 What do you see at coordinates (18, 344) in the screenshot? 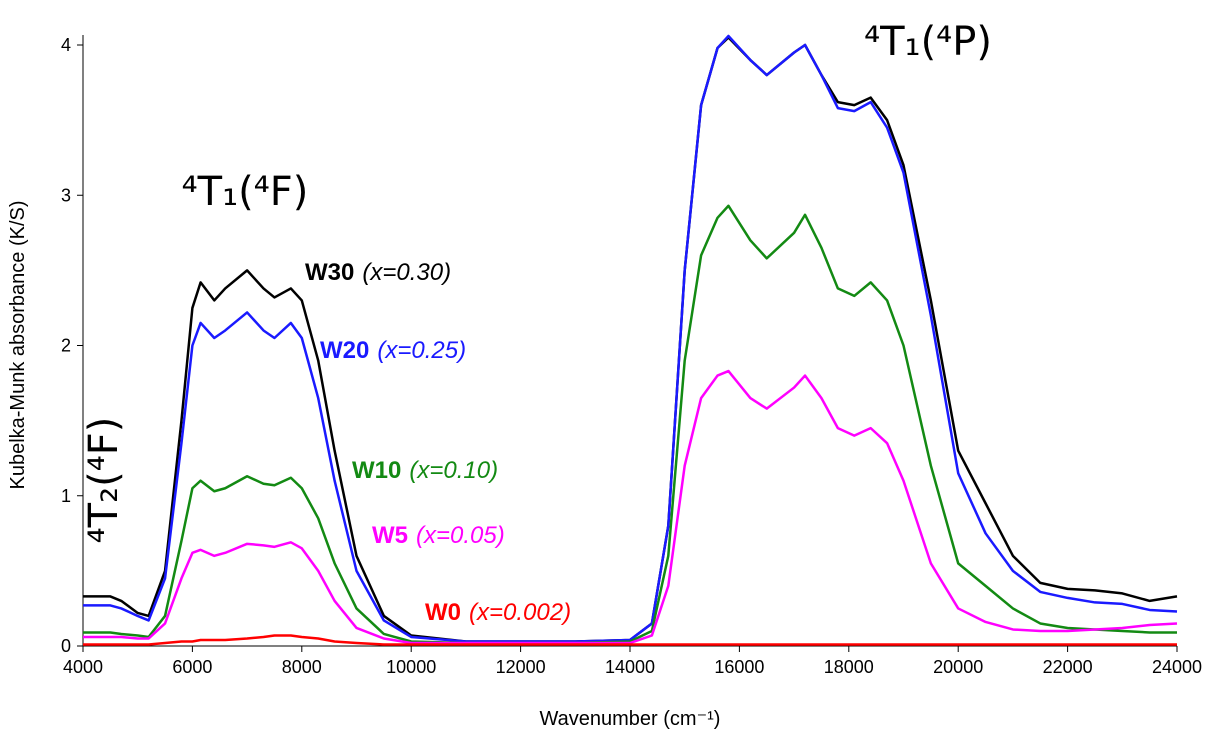
I see `y-axis-label: Kubelka-Munk absorbance (K/S)` at bounding box center [18, 344].